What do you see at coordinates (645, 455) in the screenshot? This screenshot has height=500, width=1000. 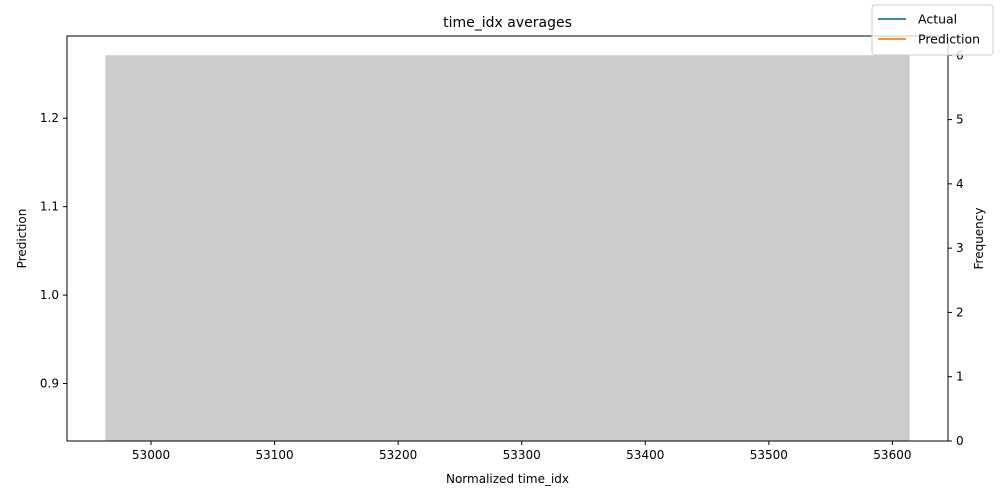 I see `x-tick-label: 53400` at bounding box center [645, 455].